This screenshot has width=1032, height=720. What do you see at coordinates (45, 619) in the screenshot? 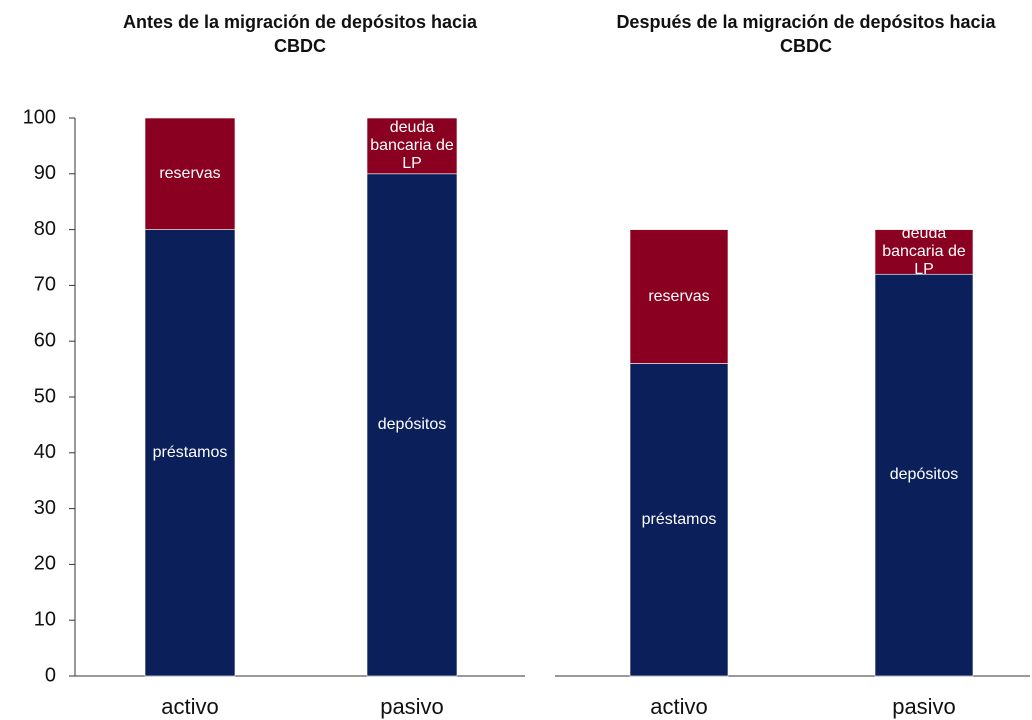
I see `y-tick-label: 10` at bounding box center [45, 619].